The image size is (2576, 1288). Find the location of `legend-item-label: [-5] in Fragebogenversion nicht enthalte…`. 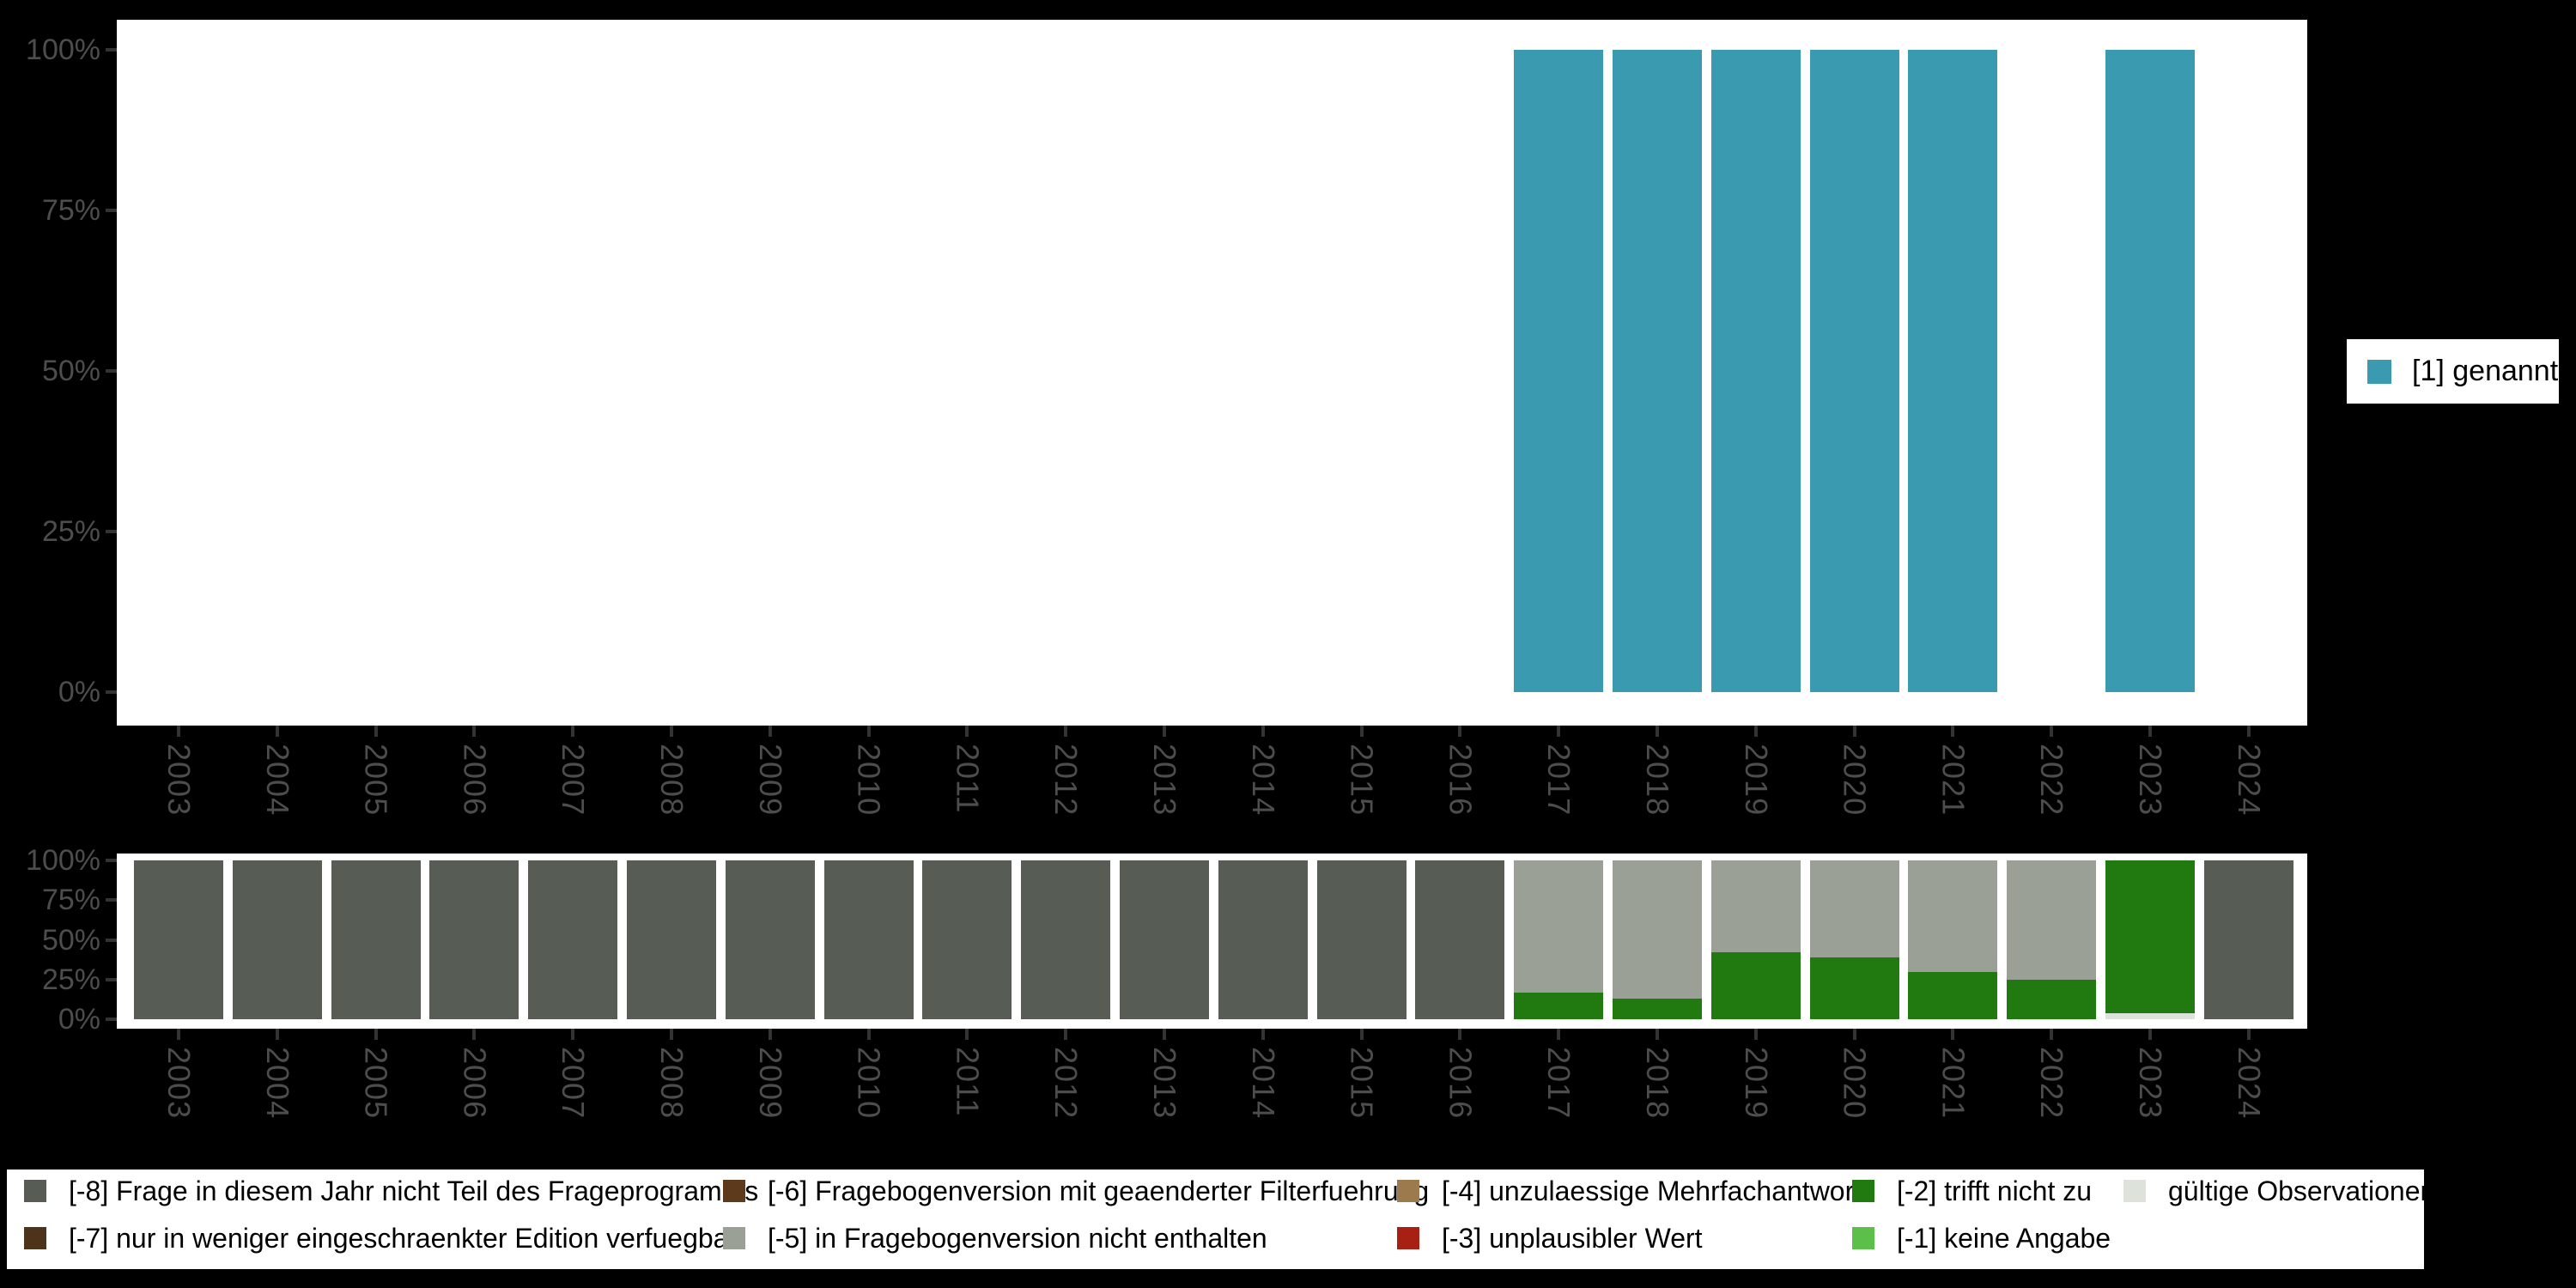

legend-item-label: [-5] in Fragebogenversion nicht enthalte… is located at coordinates (1017, 1238).